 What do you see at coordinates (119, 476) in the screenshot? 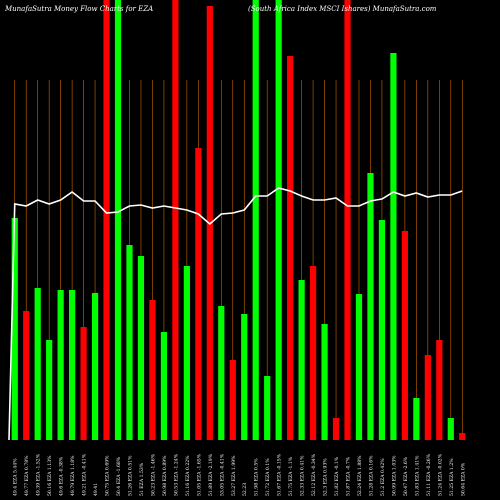
I see `x-tick-label: 50.4 EZA -1.68%` at bounding box center [119, 476].